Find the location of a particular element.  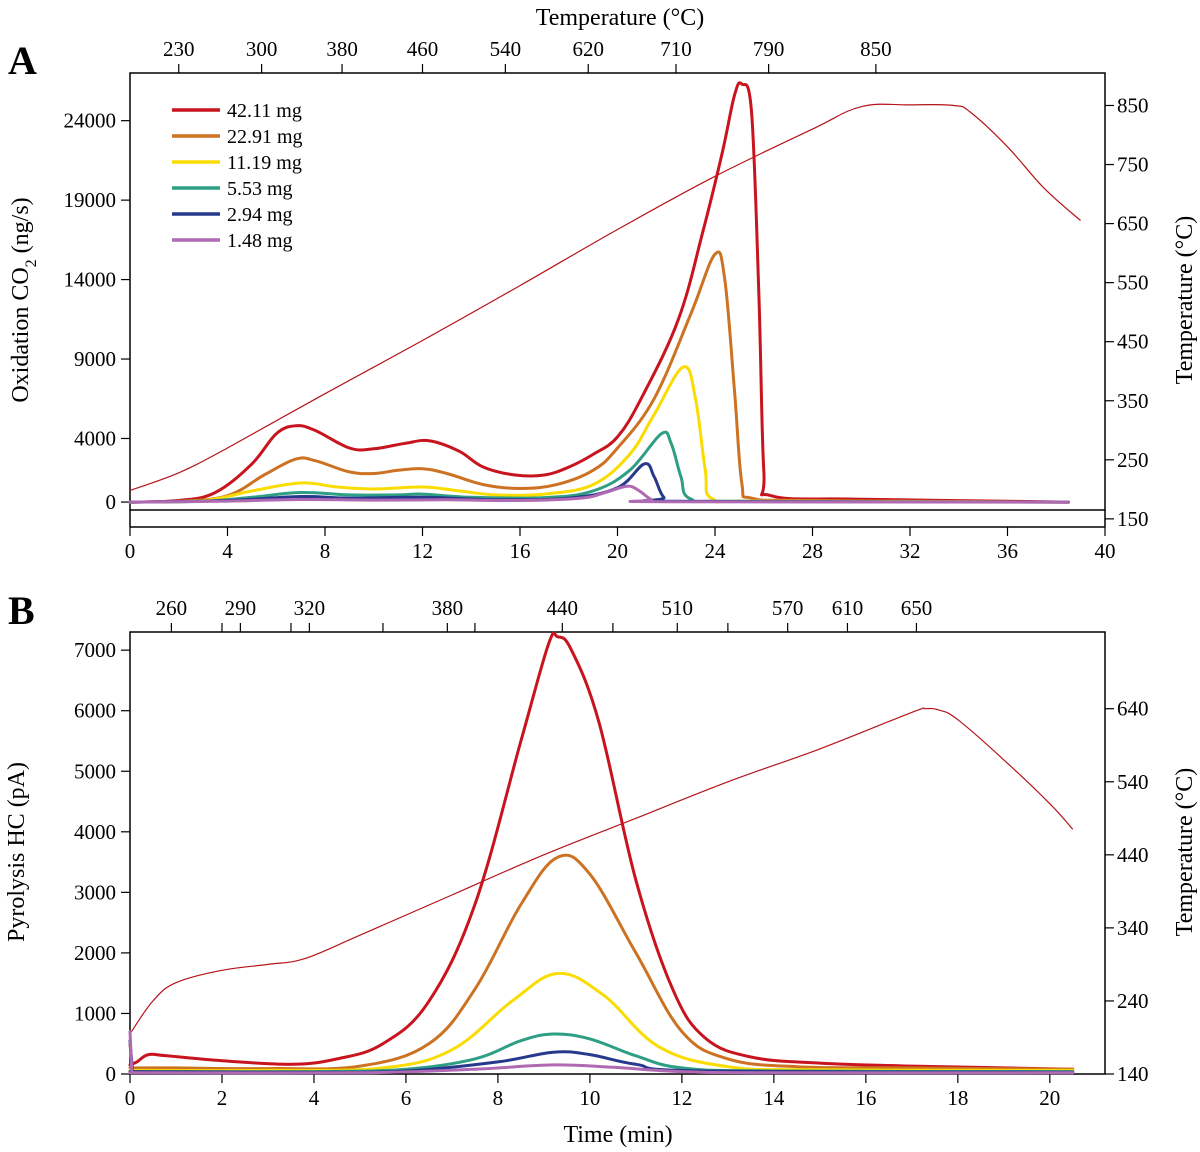

panel-a-x-tick-label: 28 is located at coordinates (812, 551).